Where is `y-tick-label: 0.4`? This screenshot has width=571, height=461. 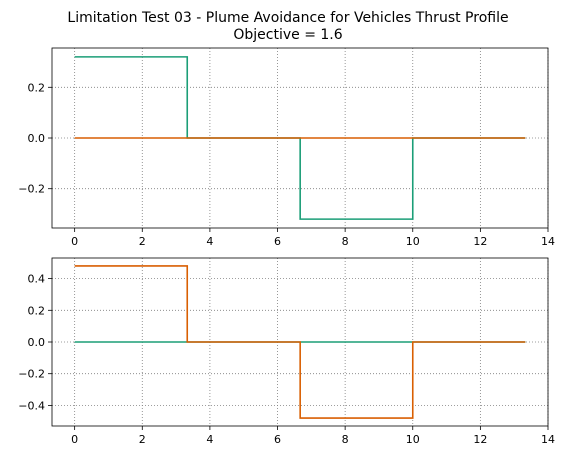
y-tick-label: 0.4 is located at coordinates (37, 279).